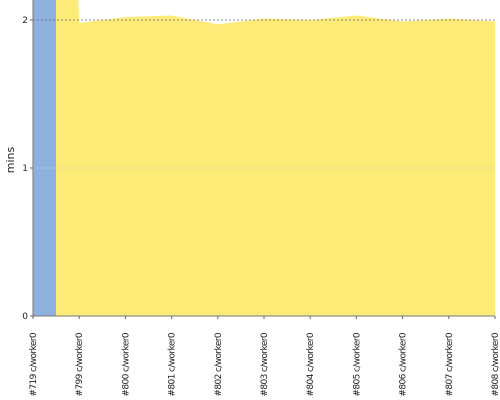  Describe the element at coordinates (404, 364) in the screenshot. I see `x-tick-label: #806 c/worker0` at that location.